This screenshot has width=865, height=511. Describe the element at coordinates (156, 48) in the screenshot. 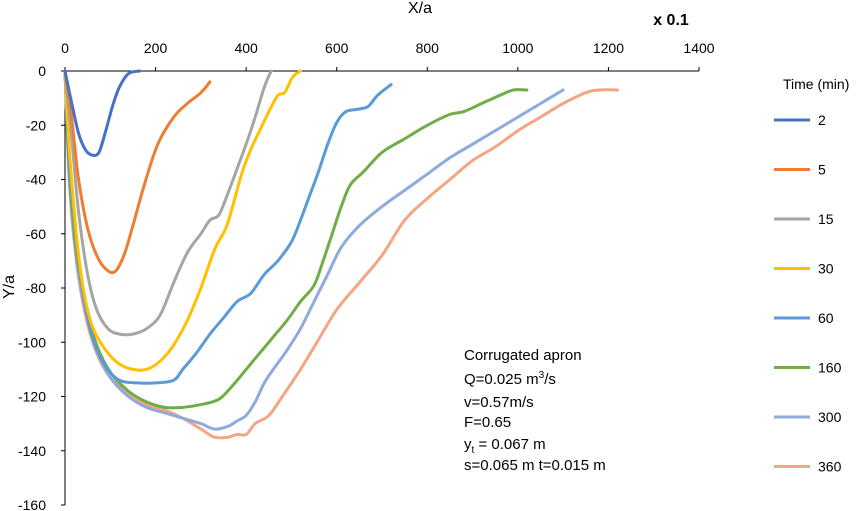

I see `x-tick-label: 200` at that location.